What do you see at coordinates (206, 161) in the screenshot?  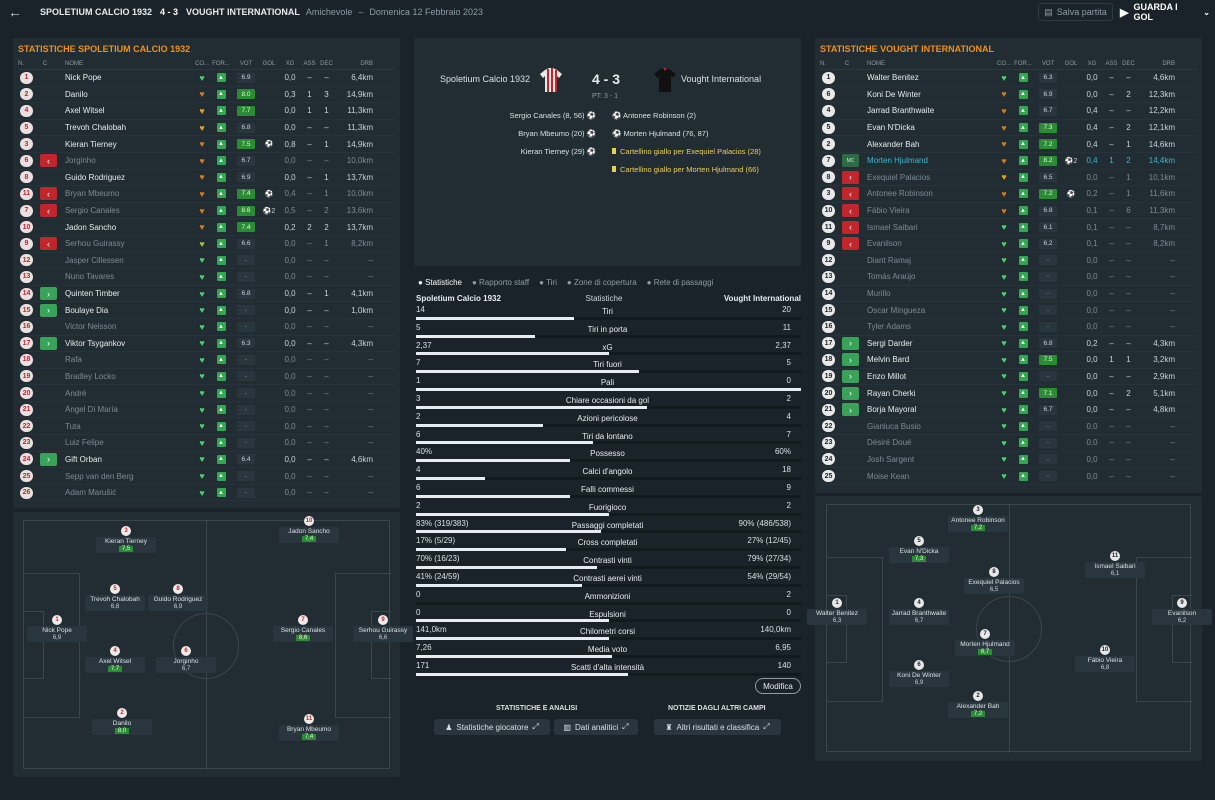 I see `player-row: 6 ‹ Jorginho ♥ ▲ 6.7 0,0 – – 10,0km` at bounding box center [206, 161].